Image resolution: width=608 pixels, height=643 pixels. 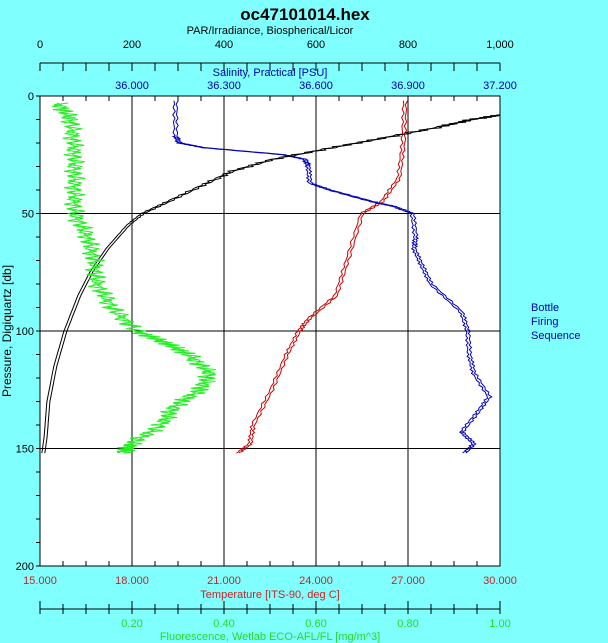 I want to click on temperature-axis-label: Temperature [ITS-90, deg C], so click(x=269, y=595).